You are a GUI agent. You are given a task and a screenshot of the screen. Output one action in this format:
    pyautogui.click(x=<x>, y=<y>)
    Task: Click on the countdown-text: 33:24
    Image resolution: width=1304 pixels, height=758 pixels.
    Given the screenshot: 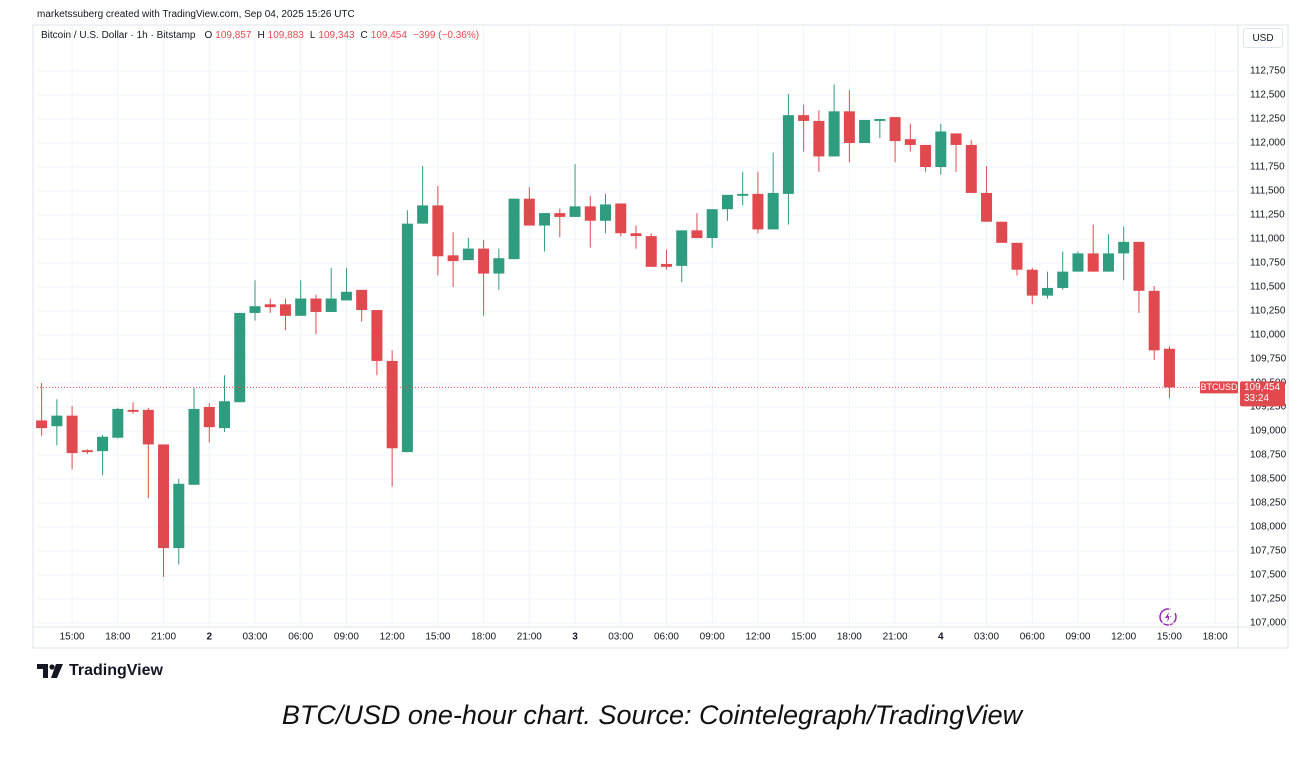 What is the action you would take?
    pyautogui.click(x=1256, y=398)
    